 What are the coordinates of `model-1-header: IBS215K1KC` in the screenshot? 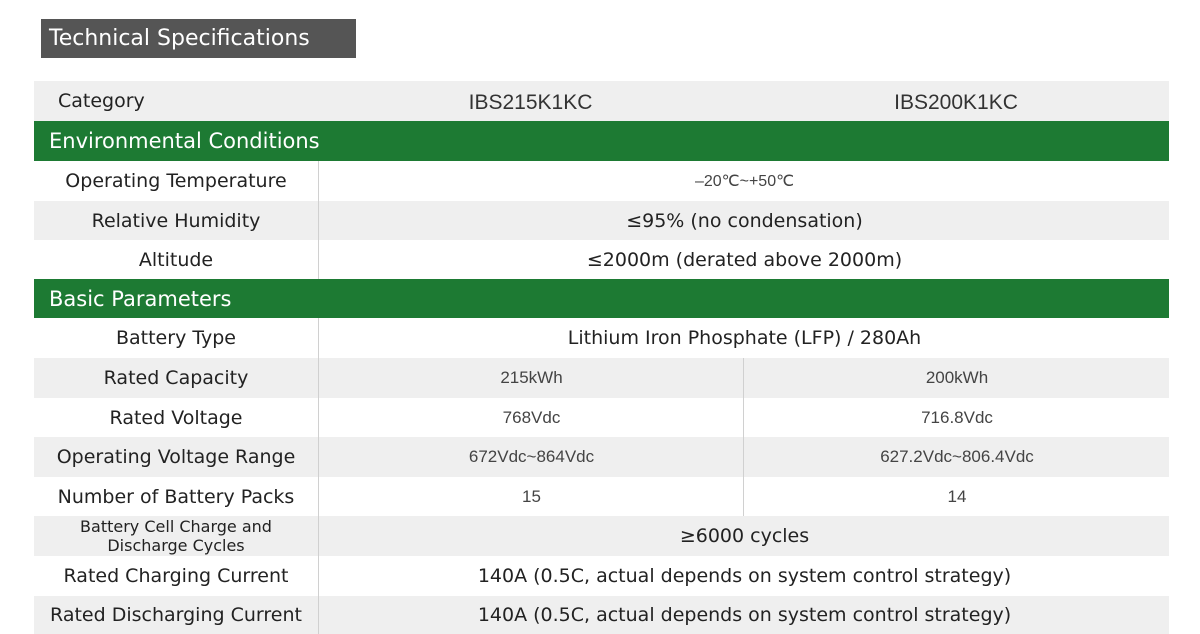 It's located at (530, 102).